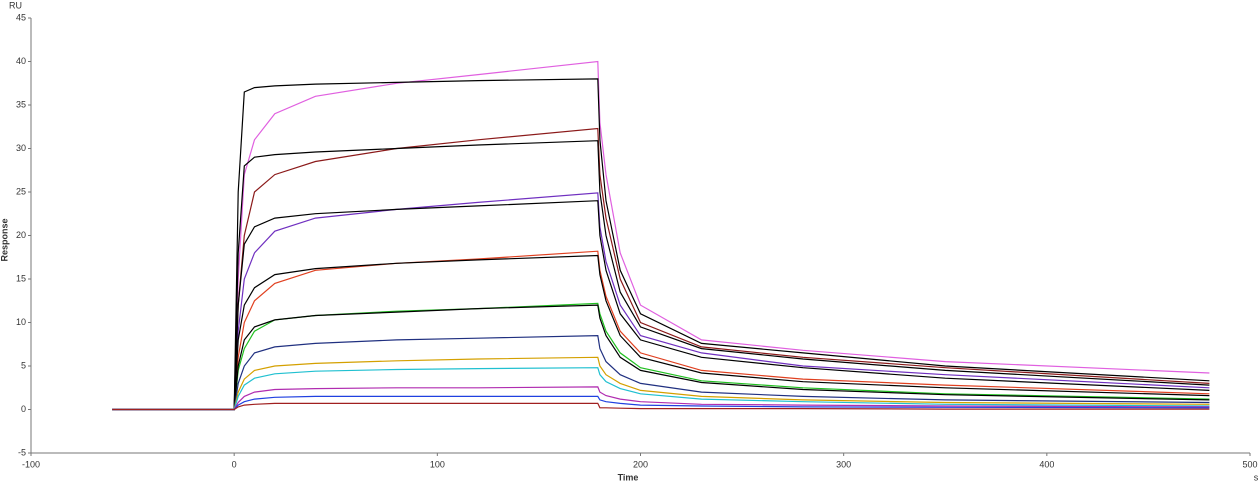 This screenshot has width=1260, height=483. What do you see at coordinates (23, 365) in the screenshot?
I see `y-tick-label: 5` at bounding box center [23, 365].